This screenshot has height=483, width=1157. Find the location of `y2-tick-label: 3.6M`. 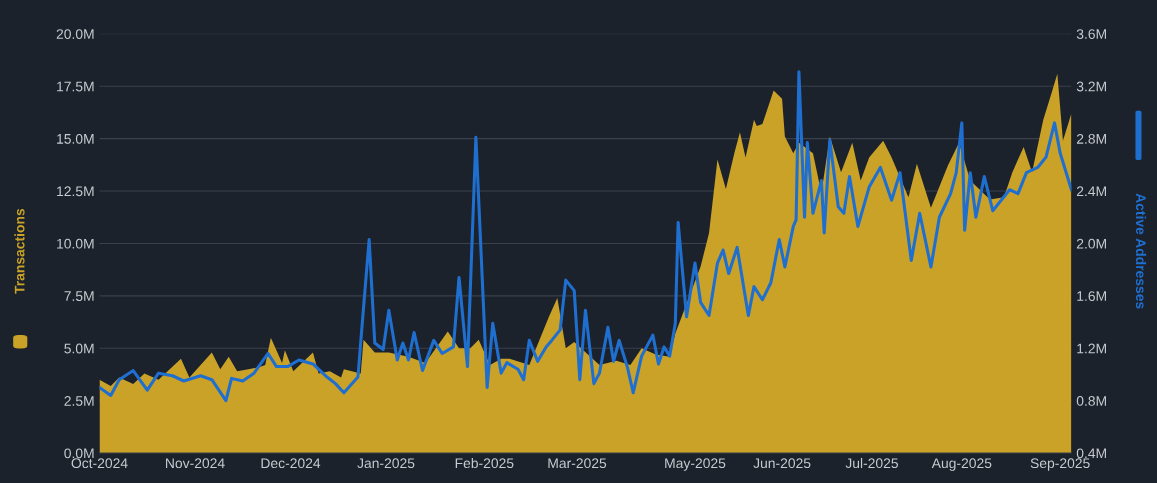

y2-tick-label: 3.6M is located at coordinates (1091, 34).